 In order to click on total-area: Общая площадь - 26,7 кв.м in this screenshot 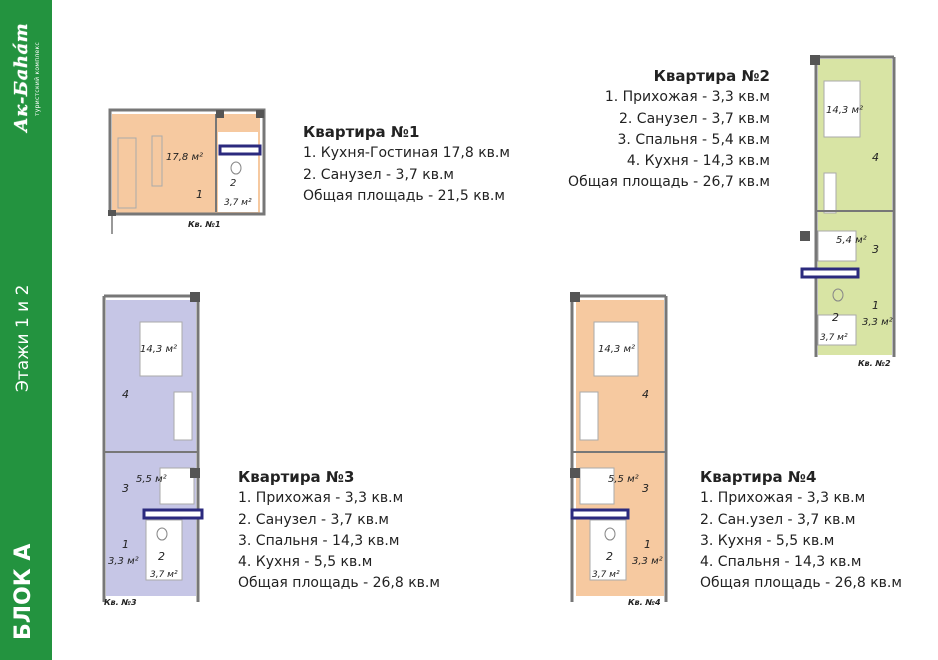, I will do `click(669, 182)`.